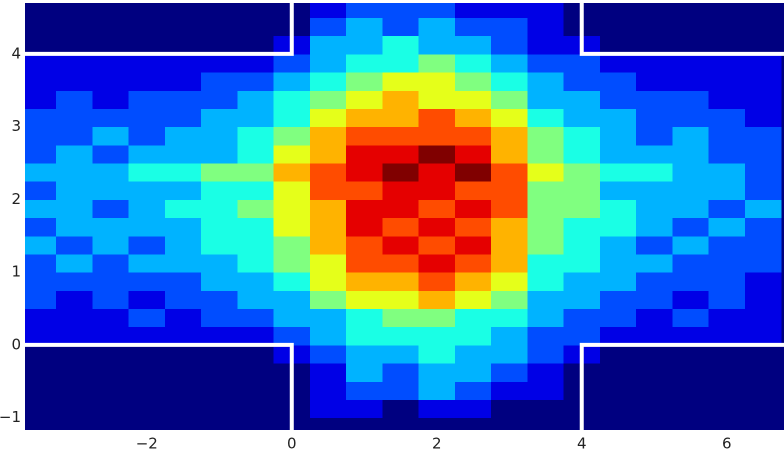 Image resolution: width=784 pixels, height=454 pixels. I want to click on x-tick-label: 4, so click(582, 444).